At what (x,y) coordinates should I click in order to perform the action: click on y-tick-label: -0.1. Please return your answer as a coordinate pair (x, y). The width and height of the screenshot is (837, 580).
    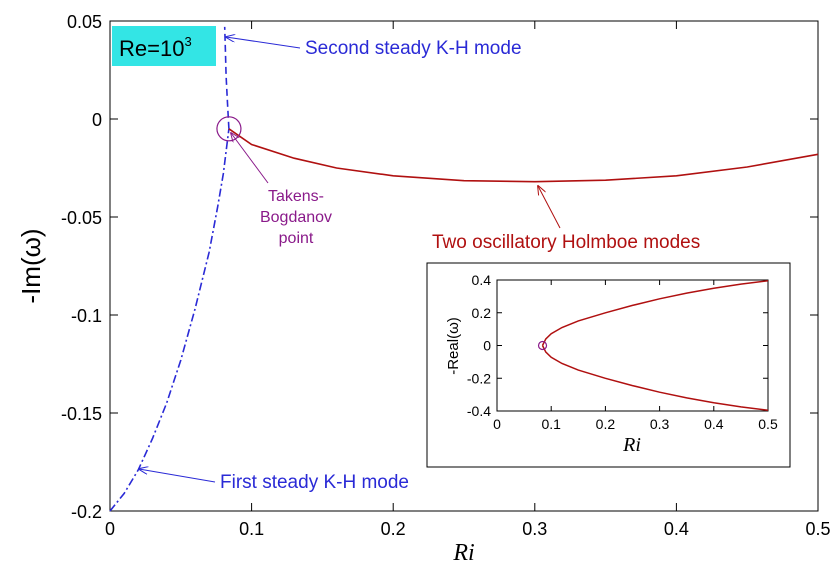
    Looking at the image, I should click on (86, 316).